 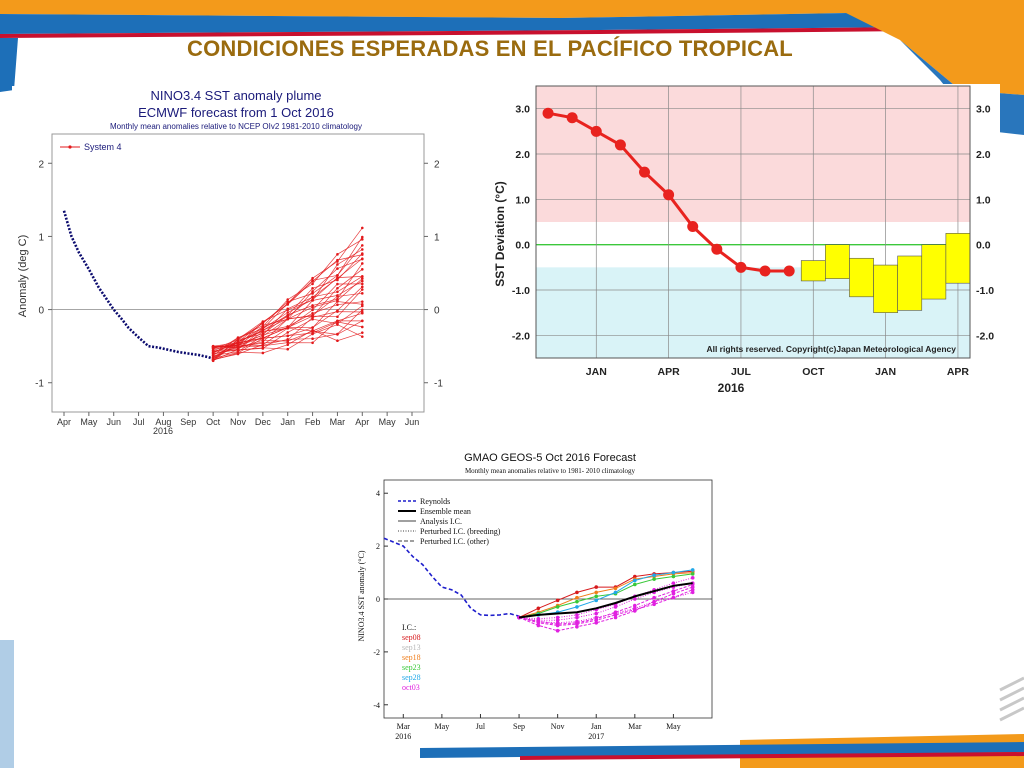 I want to click on ecmwf-ytick-label-right: -1, so click(x=438, y=384).